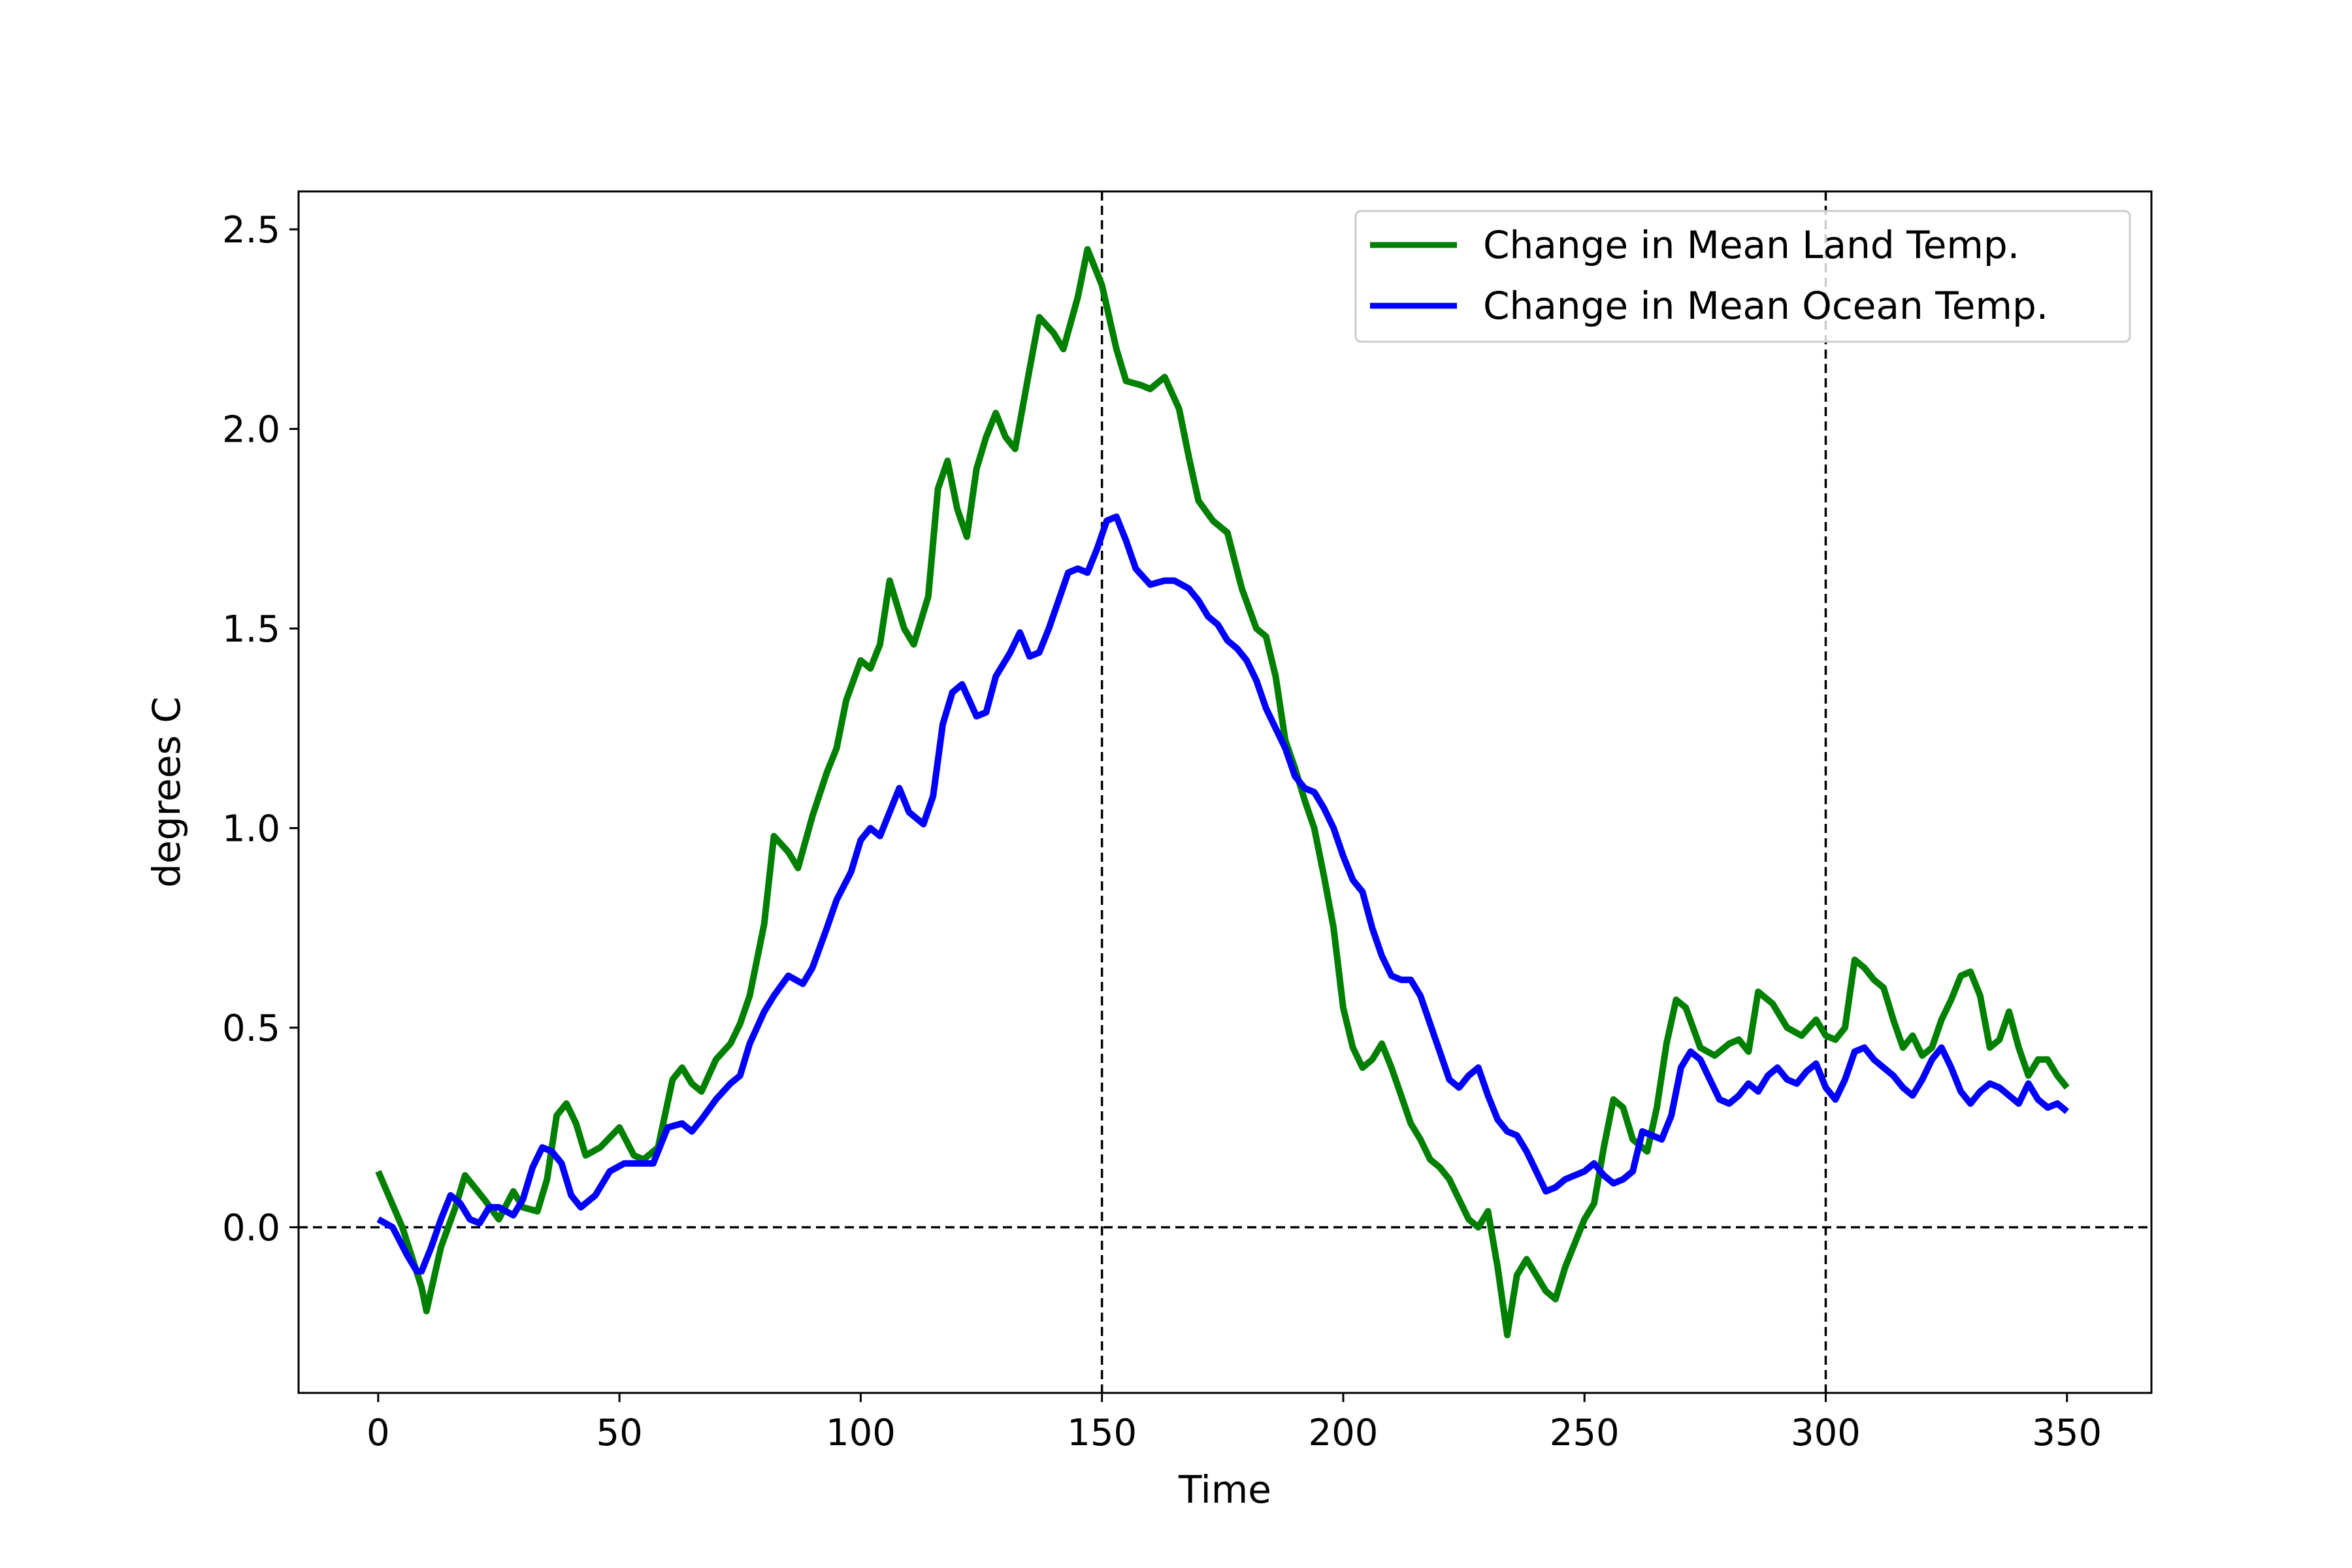  Describe the element at coordinates (251, 1028) in the screenshot. I see `y-tick-label: 0.5` at that location.